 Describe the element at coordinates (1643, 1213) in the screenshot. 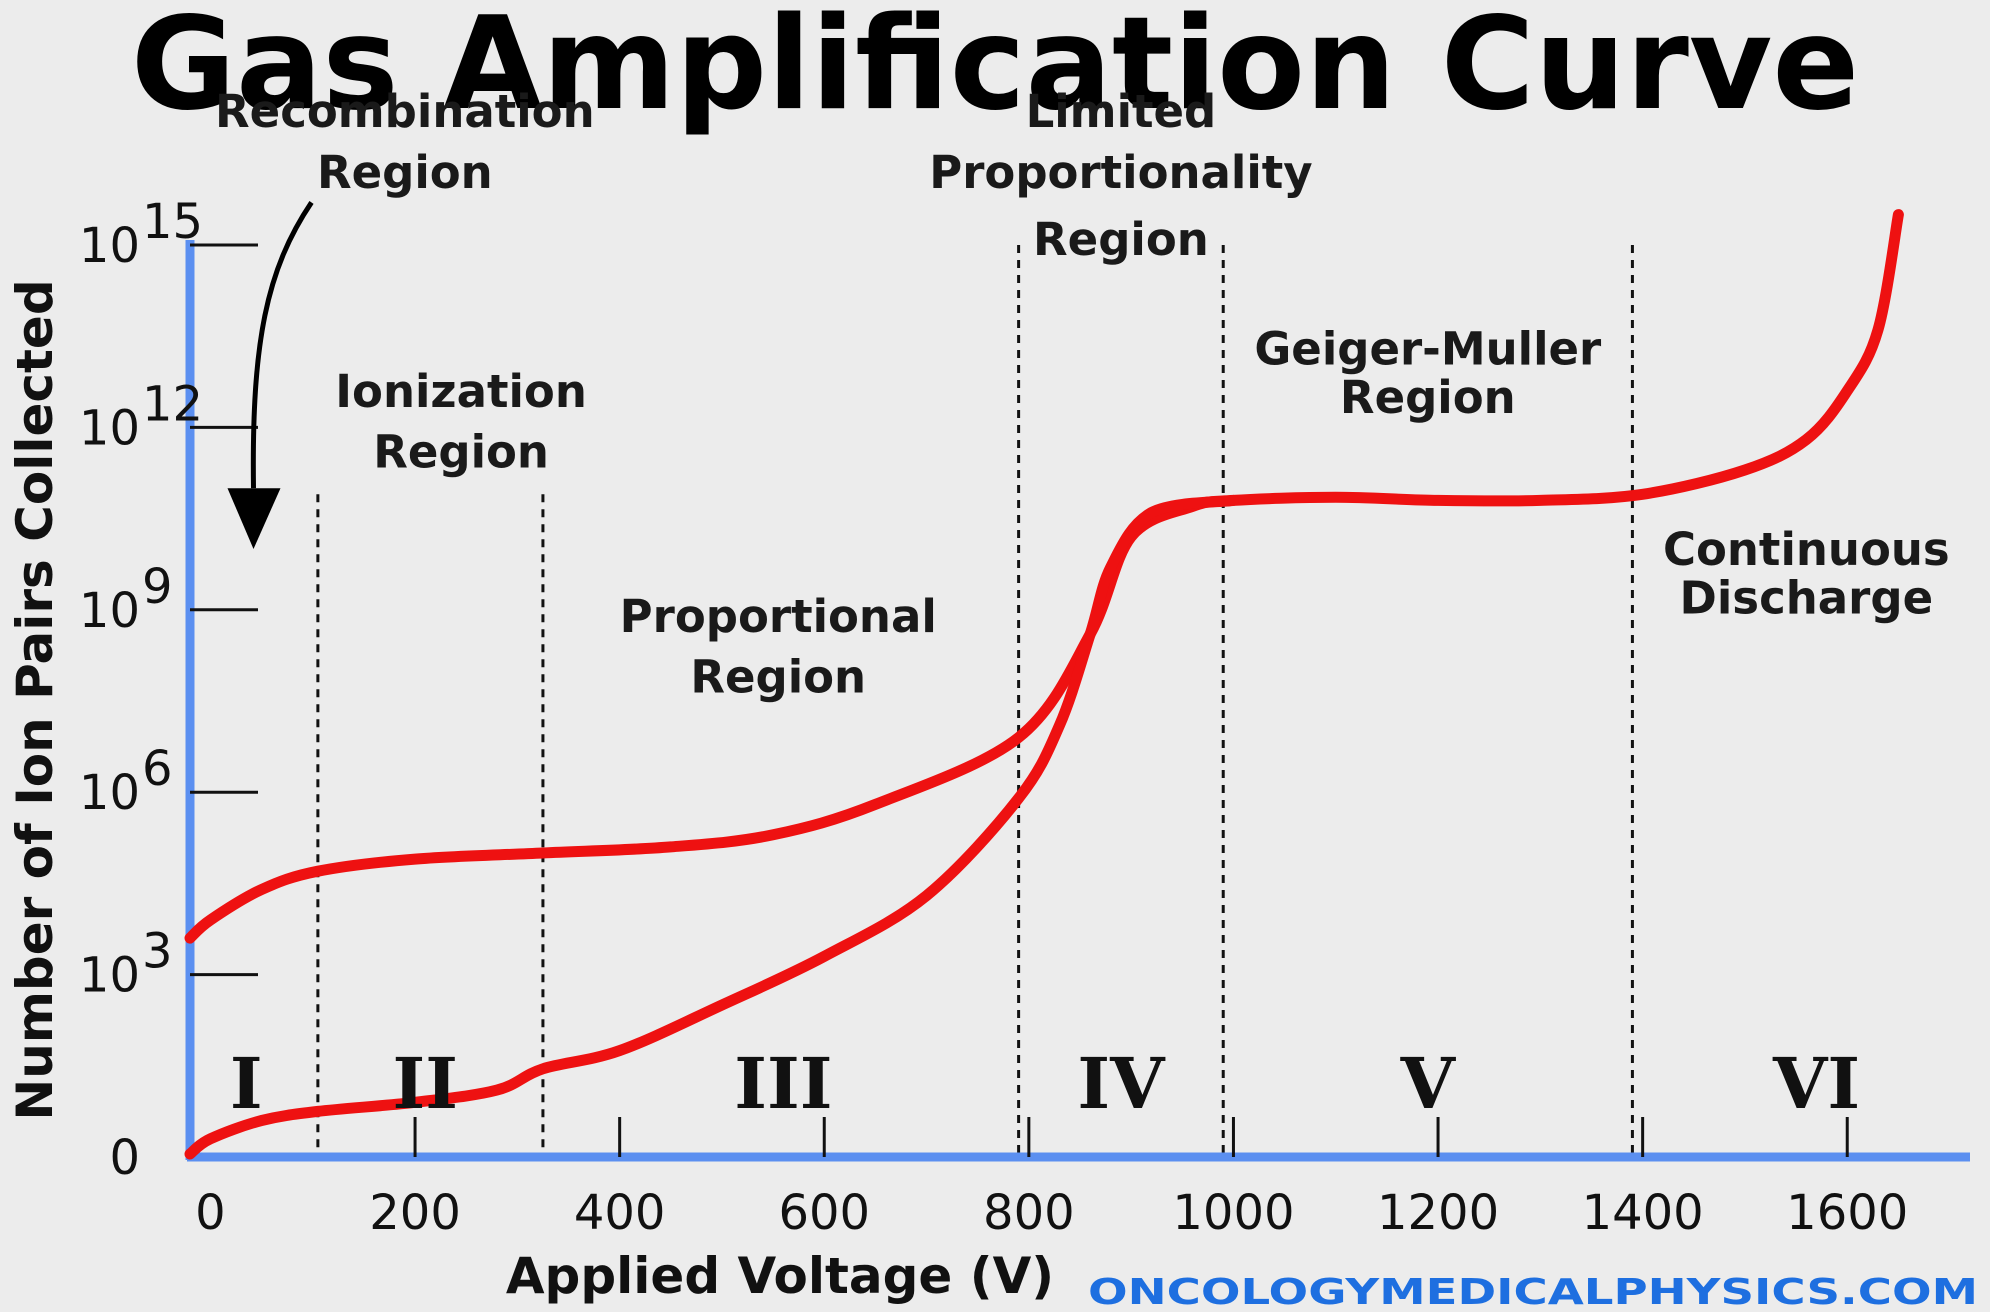

I see `x-tick-label: 1400` at that location.